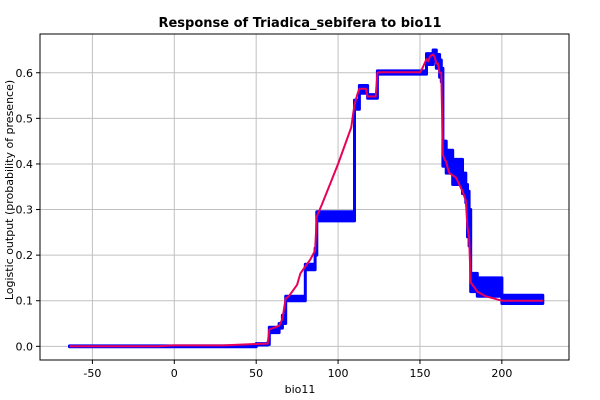 Image resolution: width=600 pixels, height=400 pixels. What do you see at coordinates (25, 210) in the screenshot?
I see `y-tick-label: 0.3` at bounding box center [25, 210].